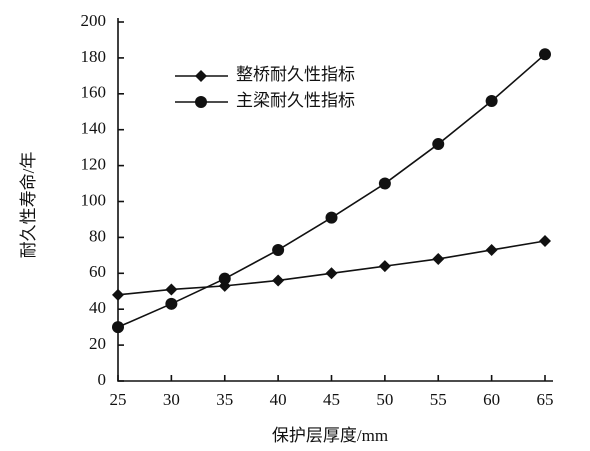  Describe the element at coordinates (171, 399) in the screenshot. I see `x-tick-label: 30` at that location.